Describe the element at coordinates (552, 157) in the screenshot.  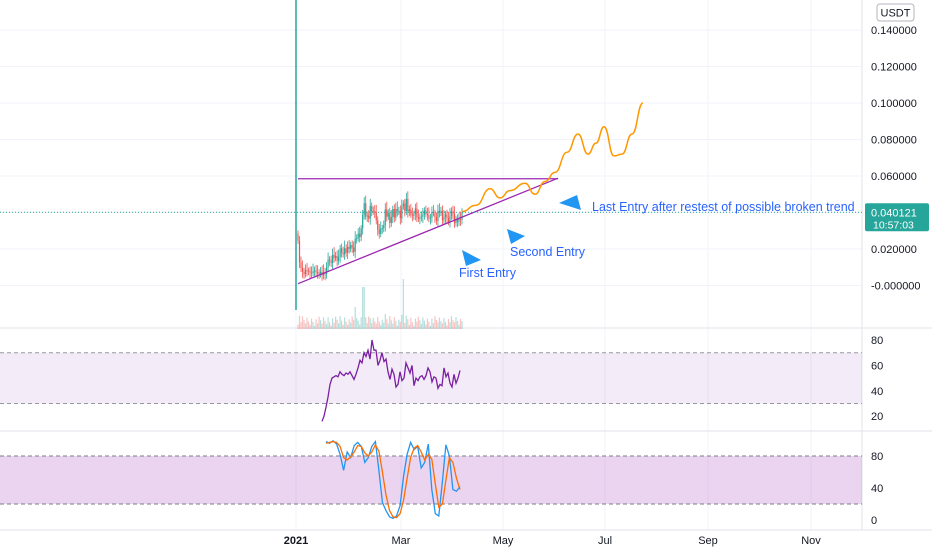
I see `projection-path` at that location.